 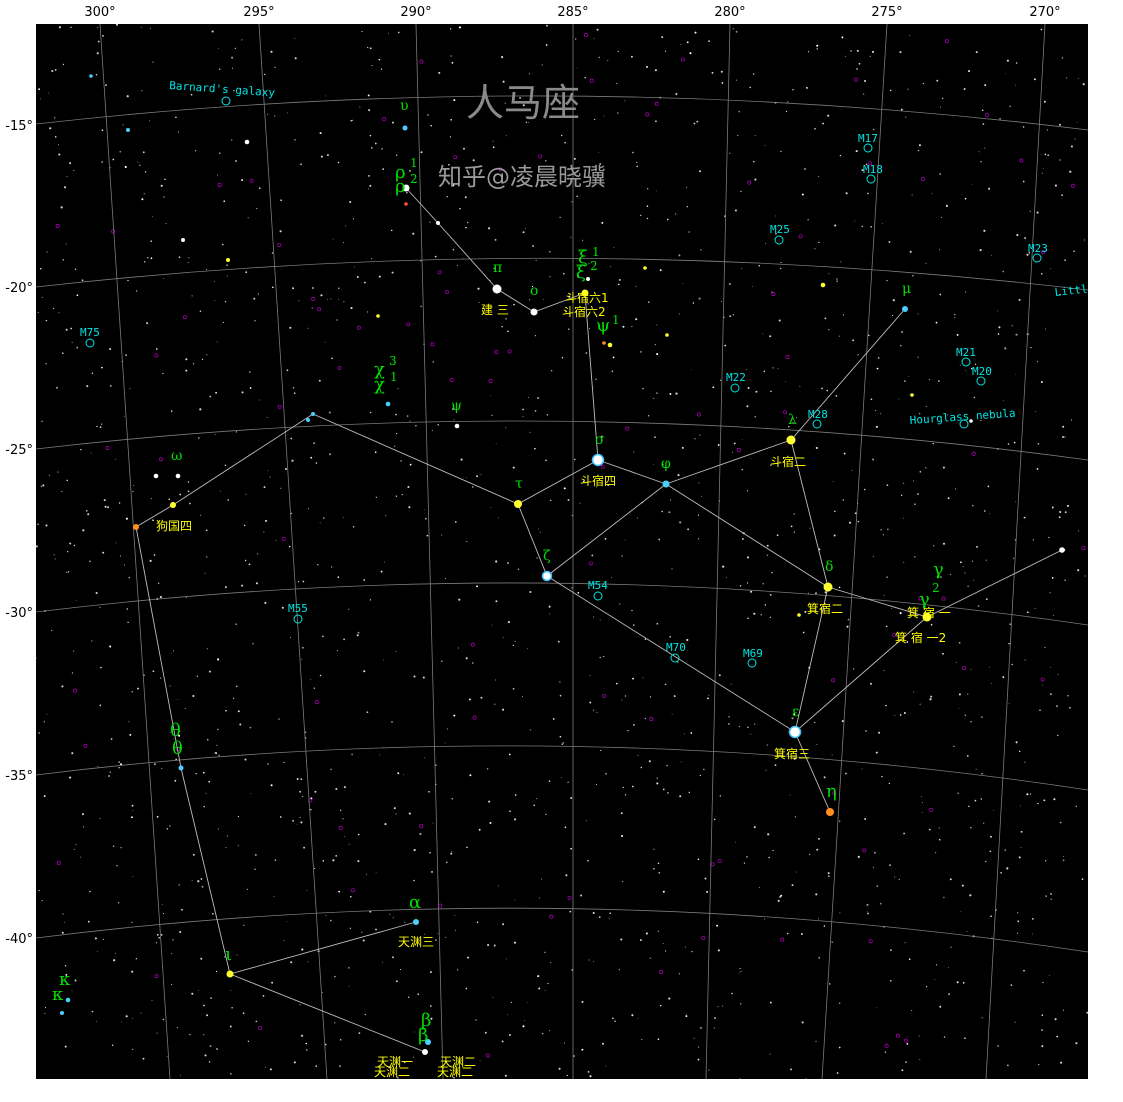 I want to click on ra-tick-label: 270°, so click(x=1044, y=12).